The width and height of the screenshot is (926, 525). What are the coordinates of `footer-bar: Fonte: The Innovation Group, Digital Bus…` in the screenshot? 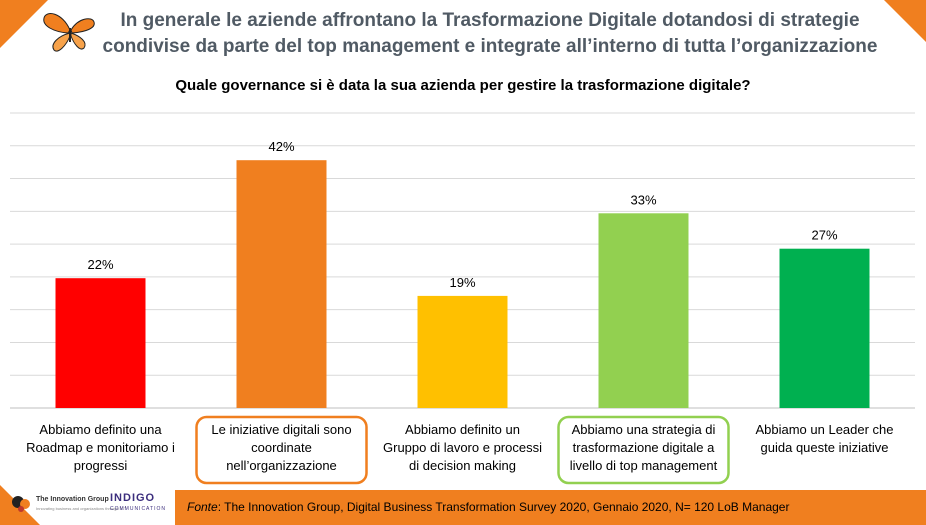 It's located at (550, 507).